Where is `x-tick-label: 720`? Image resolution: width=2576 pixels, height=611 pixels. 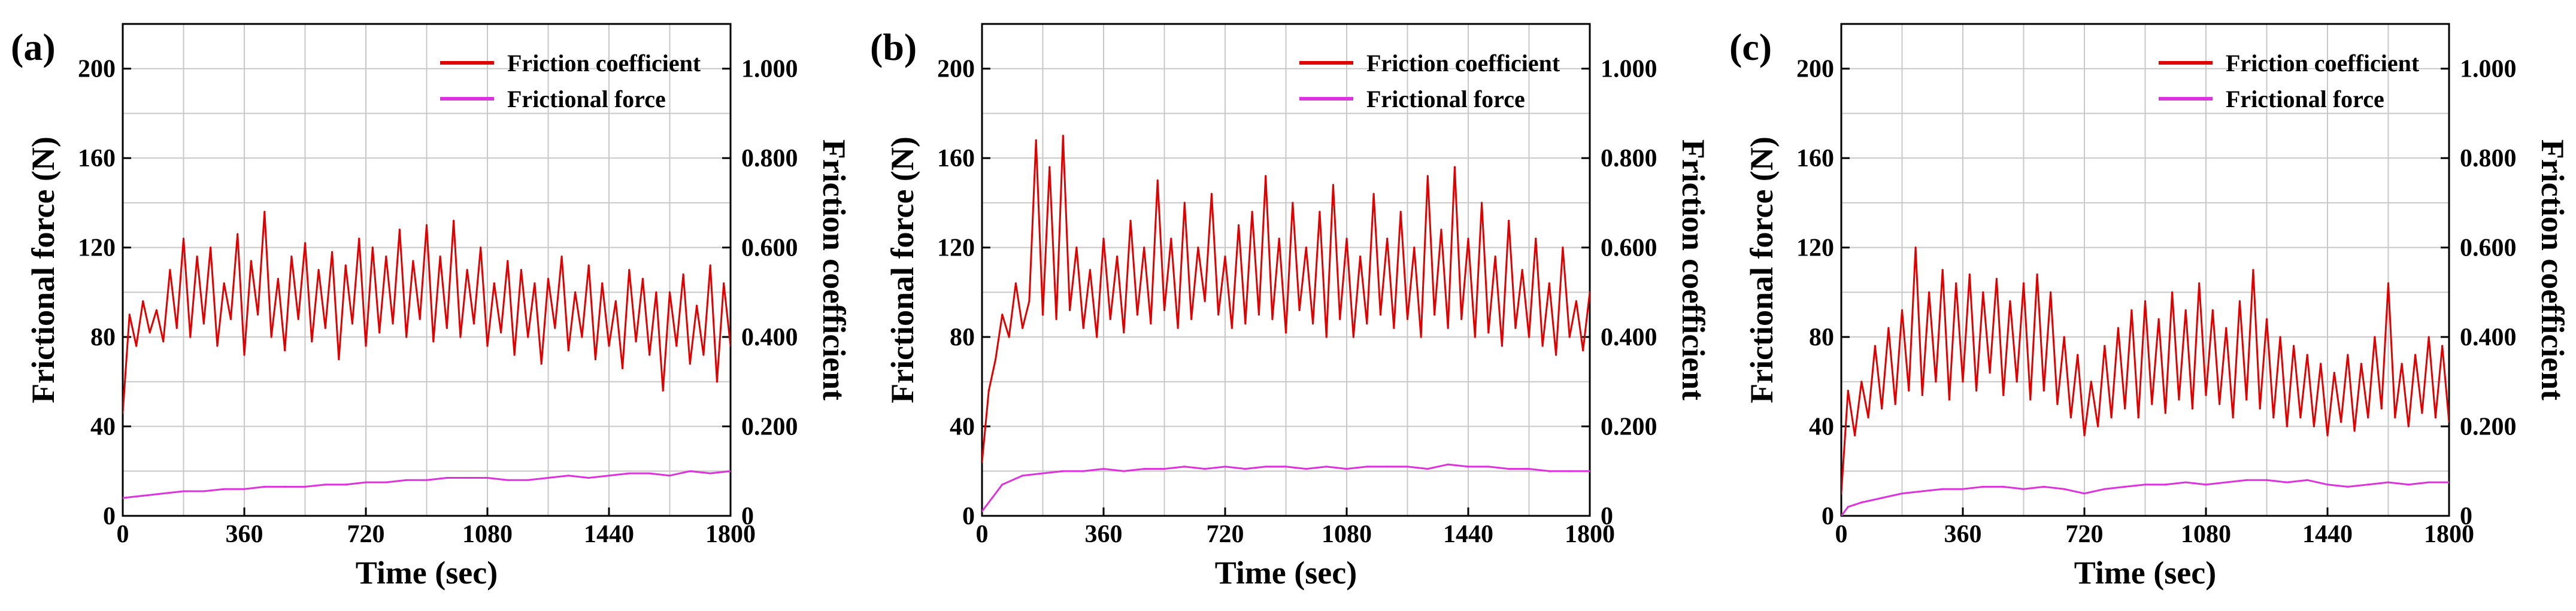 x-tick-label: 720 is located at coordinates (2085, 534).